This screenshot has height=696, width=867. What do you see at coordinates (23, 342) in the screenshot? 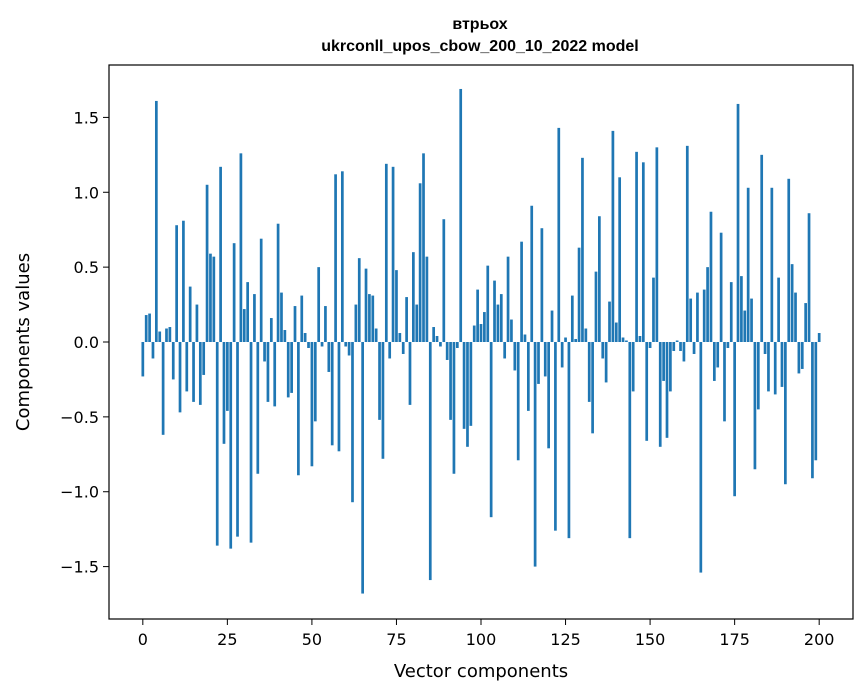
I see `y-axis-label: Components values` at bounding box center [23, 342].